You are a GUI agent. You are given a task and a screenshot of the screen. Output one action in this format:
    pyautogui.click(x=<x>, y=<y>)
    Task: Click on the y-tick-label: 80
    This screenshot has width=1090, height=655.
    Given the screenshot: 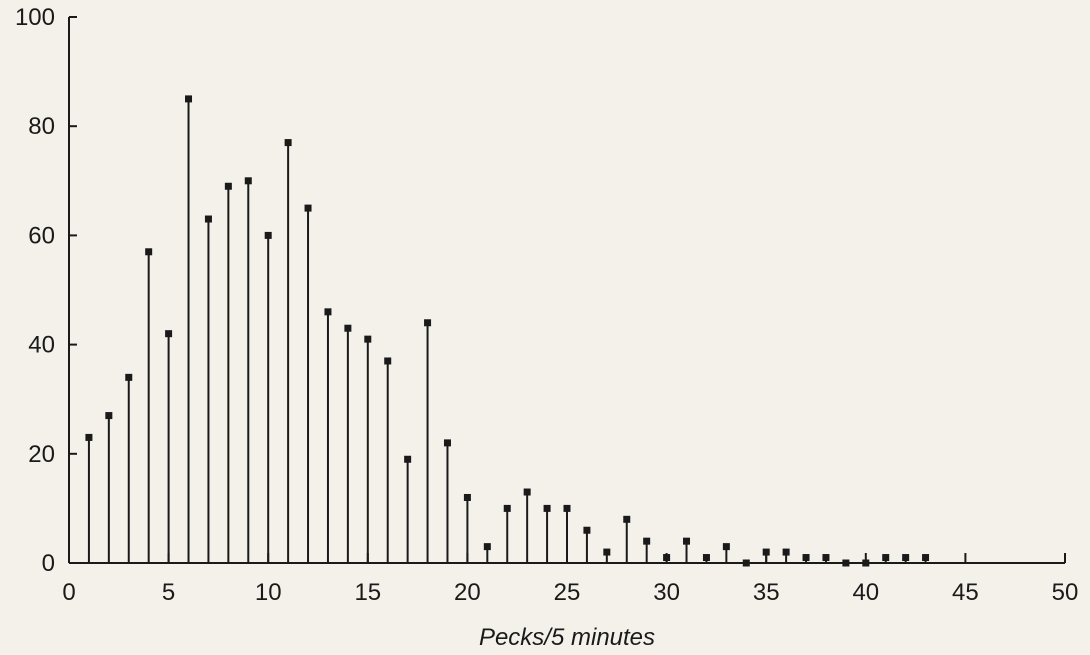 What is the action you would take?
    pyautogui.click(x=41, y=126)
    